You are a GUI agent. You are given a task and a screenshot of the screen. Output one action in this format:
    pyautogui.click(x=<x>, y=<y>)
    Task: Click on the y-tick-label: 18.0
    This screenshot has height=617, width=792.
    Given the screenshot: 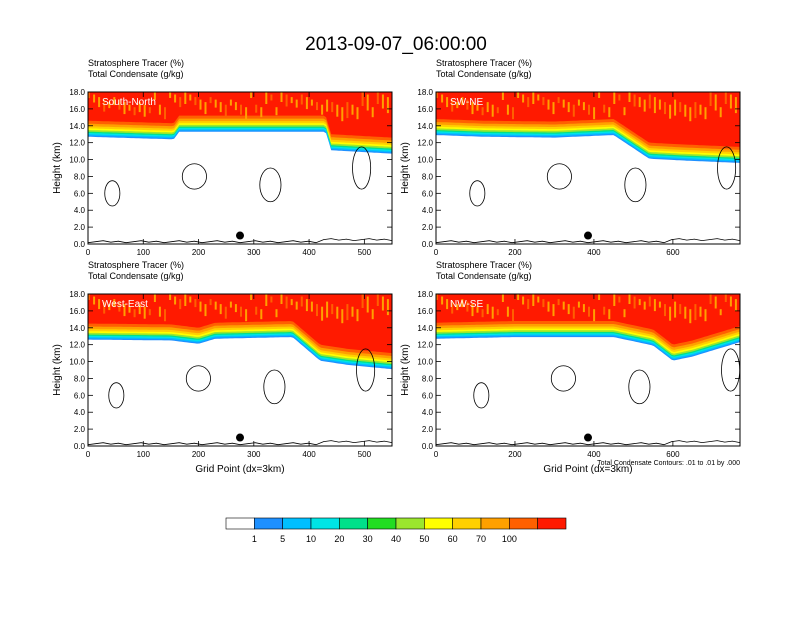 What is the action you would take?
    pyautogui.click(x=77, y=294)
    